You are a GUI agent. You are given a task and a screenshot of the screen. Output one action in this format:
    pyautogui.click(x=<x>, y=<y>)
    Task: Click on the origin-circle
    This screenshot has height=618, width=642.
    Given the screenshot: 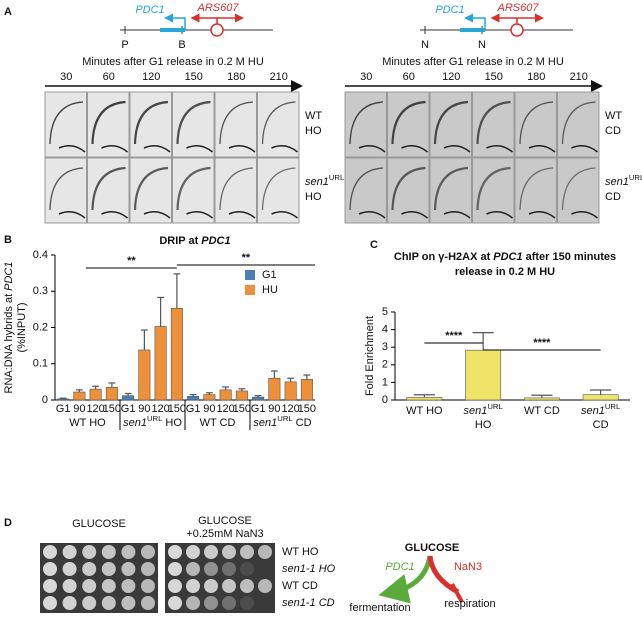 What is the action you would take?
    pyautogui.click(x=517, y=30)
    